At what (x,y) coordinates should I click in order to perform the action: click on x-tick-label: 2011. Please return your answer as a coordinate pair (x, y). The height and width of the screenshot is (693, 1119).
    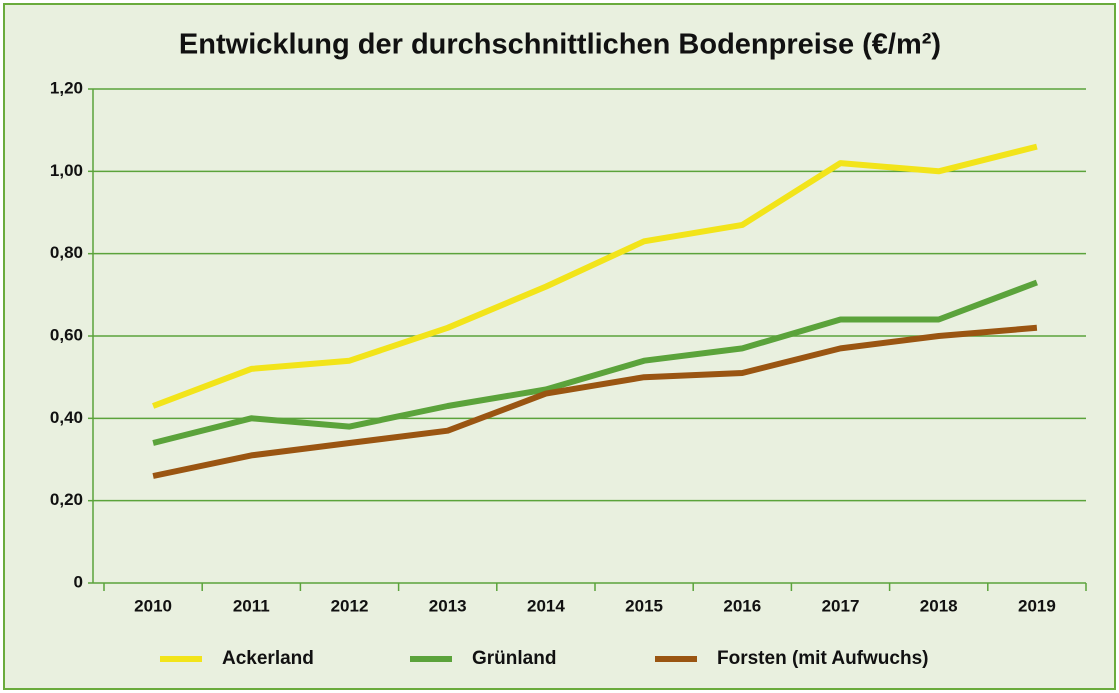
    Looking at the image, I should click on (251, 605).